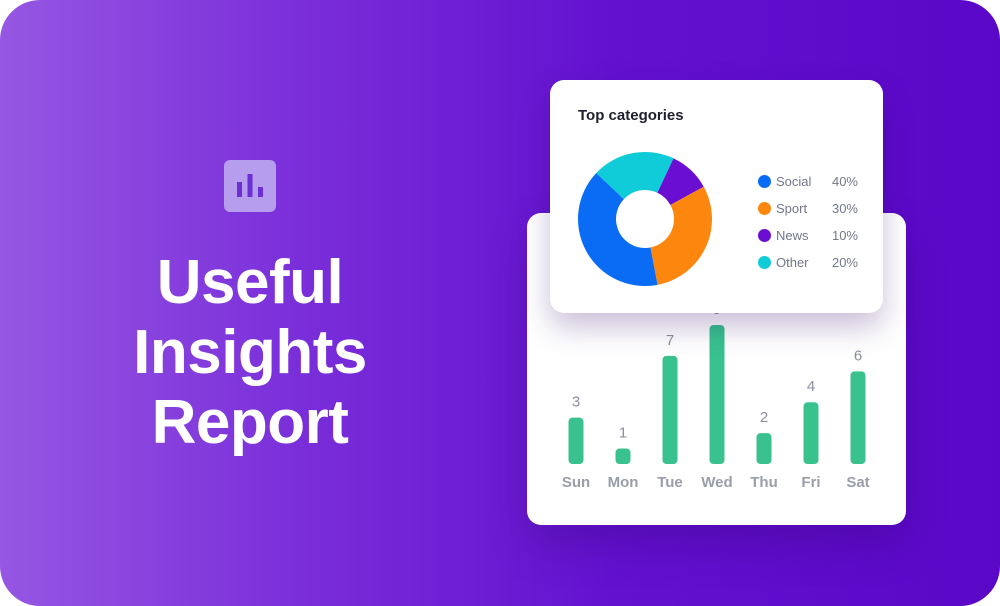 This screenshot has width=1000, height=606. I want to click on legend-label: Social, so click(794, 181).